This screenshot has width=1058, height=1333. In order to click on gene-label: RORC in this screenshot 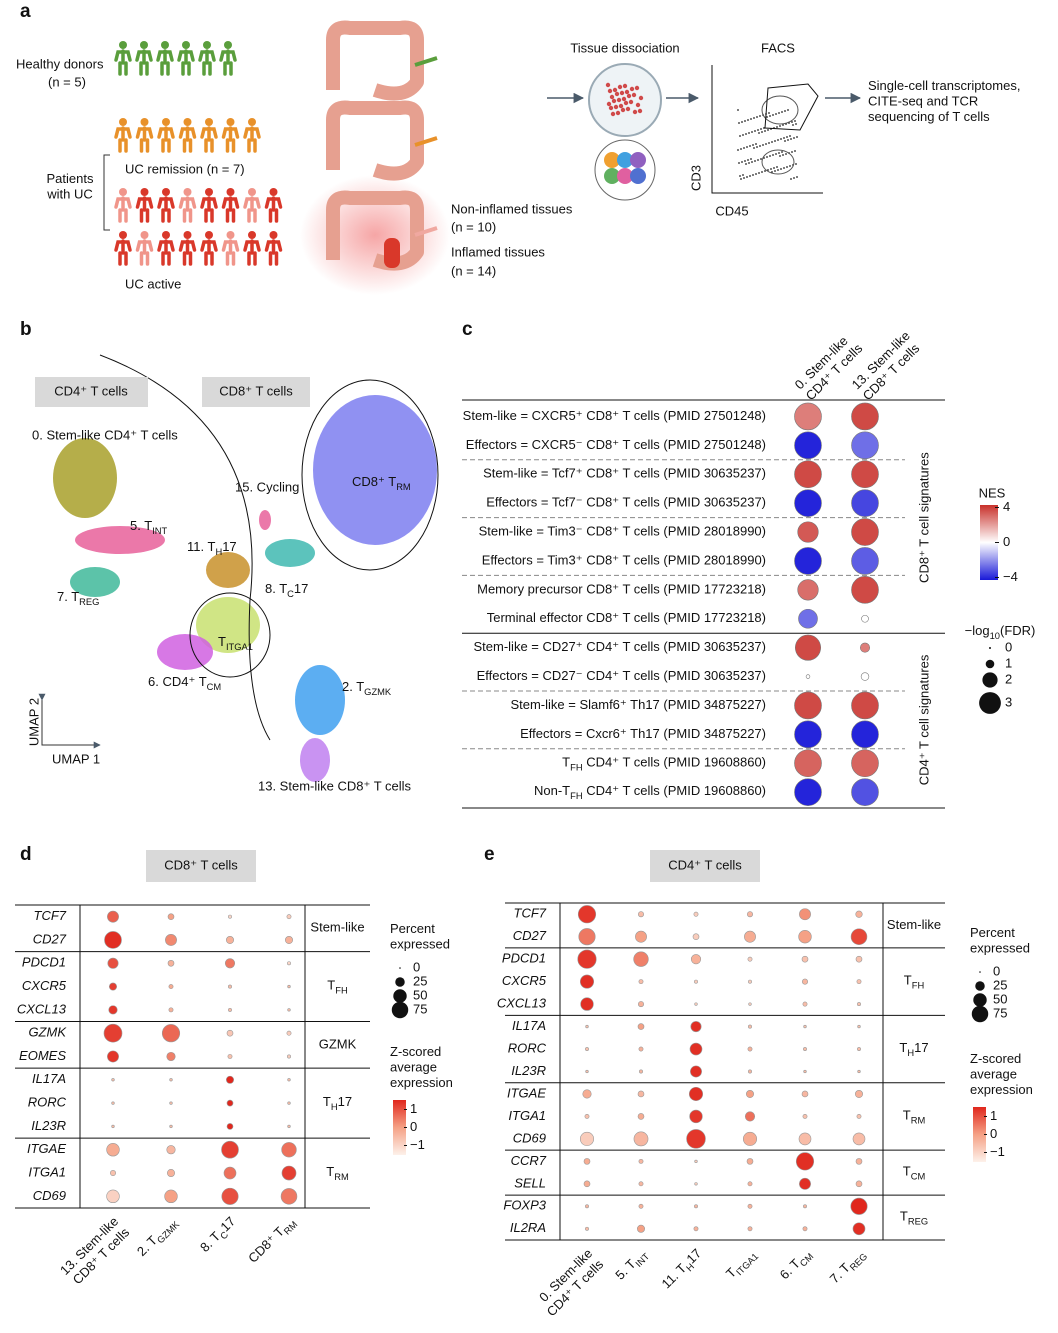, I will do `click(47, 1102)`.